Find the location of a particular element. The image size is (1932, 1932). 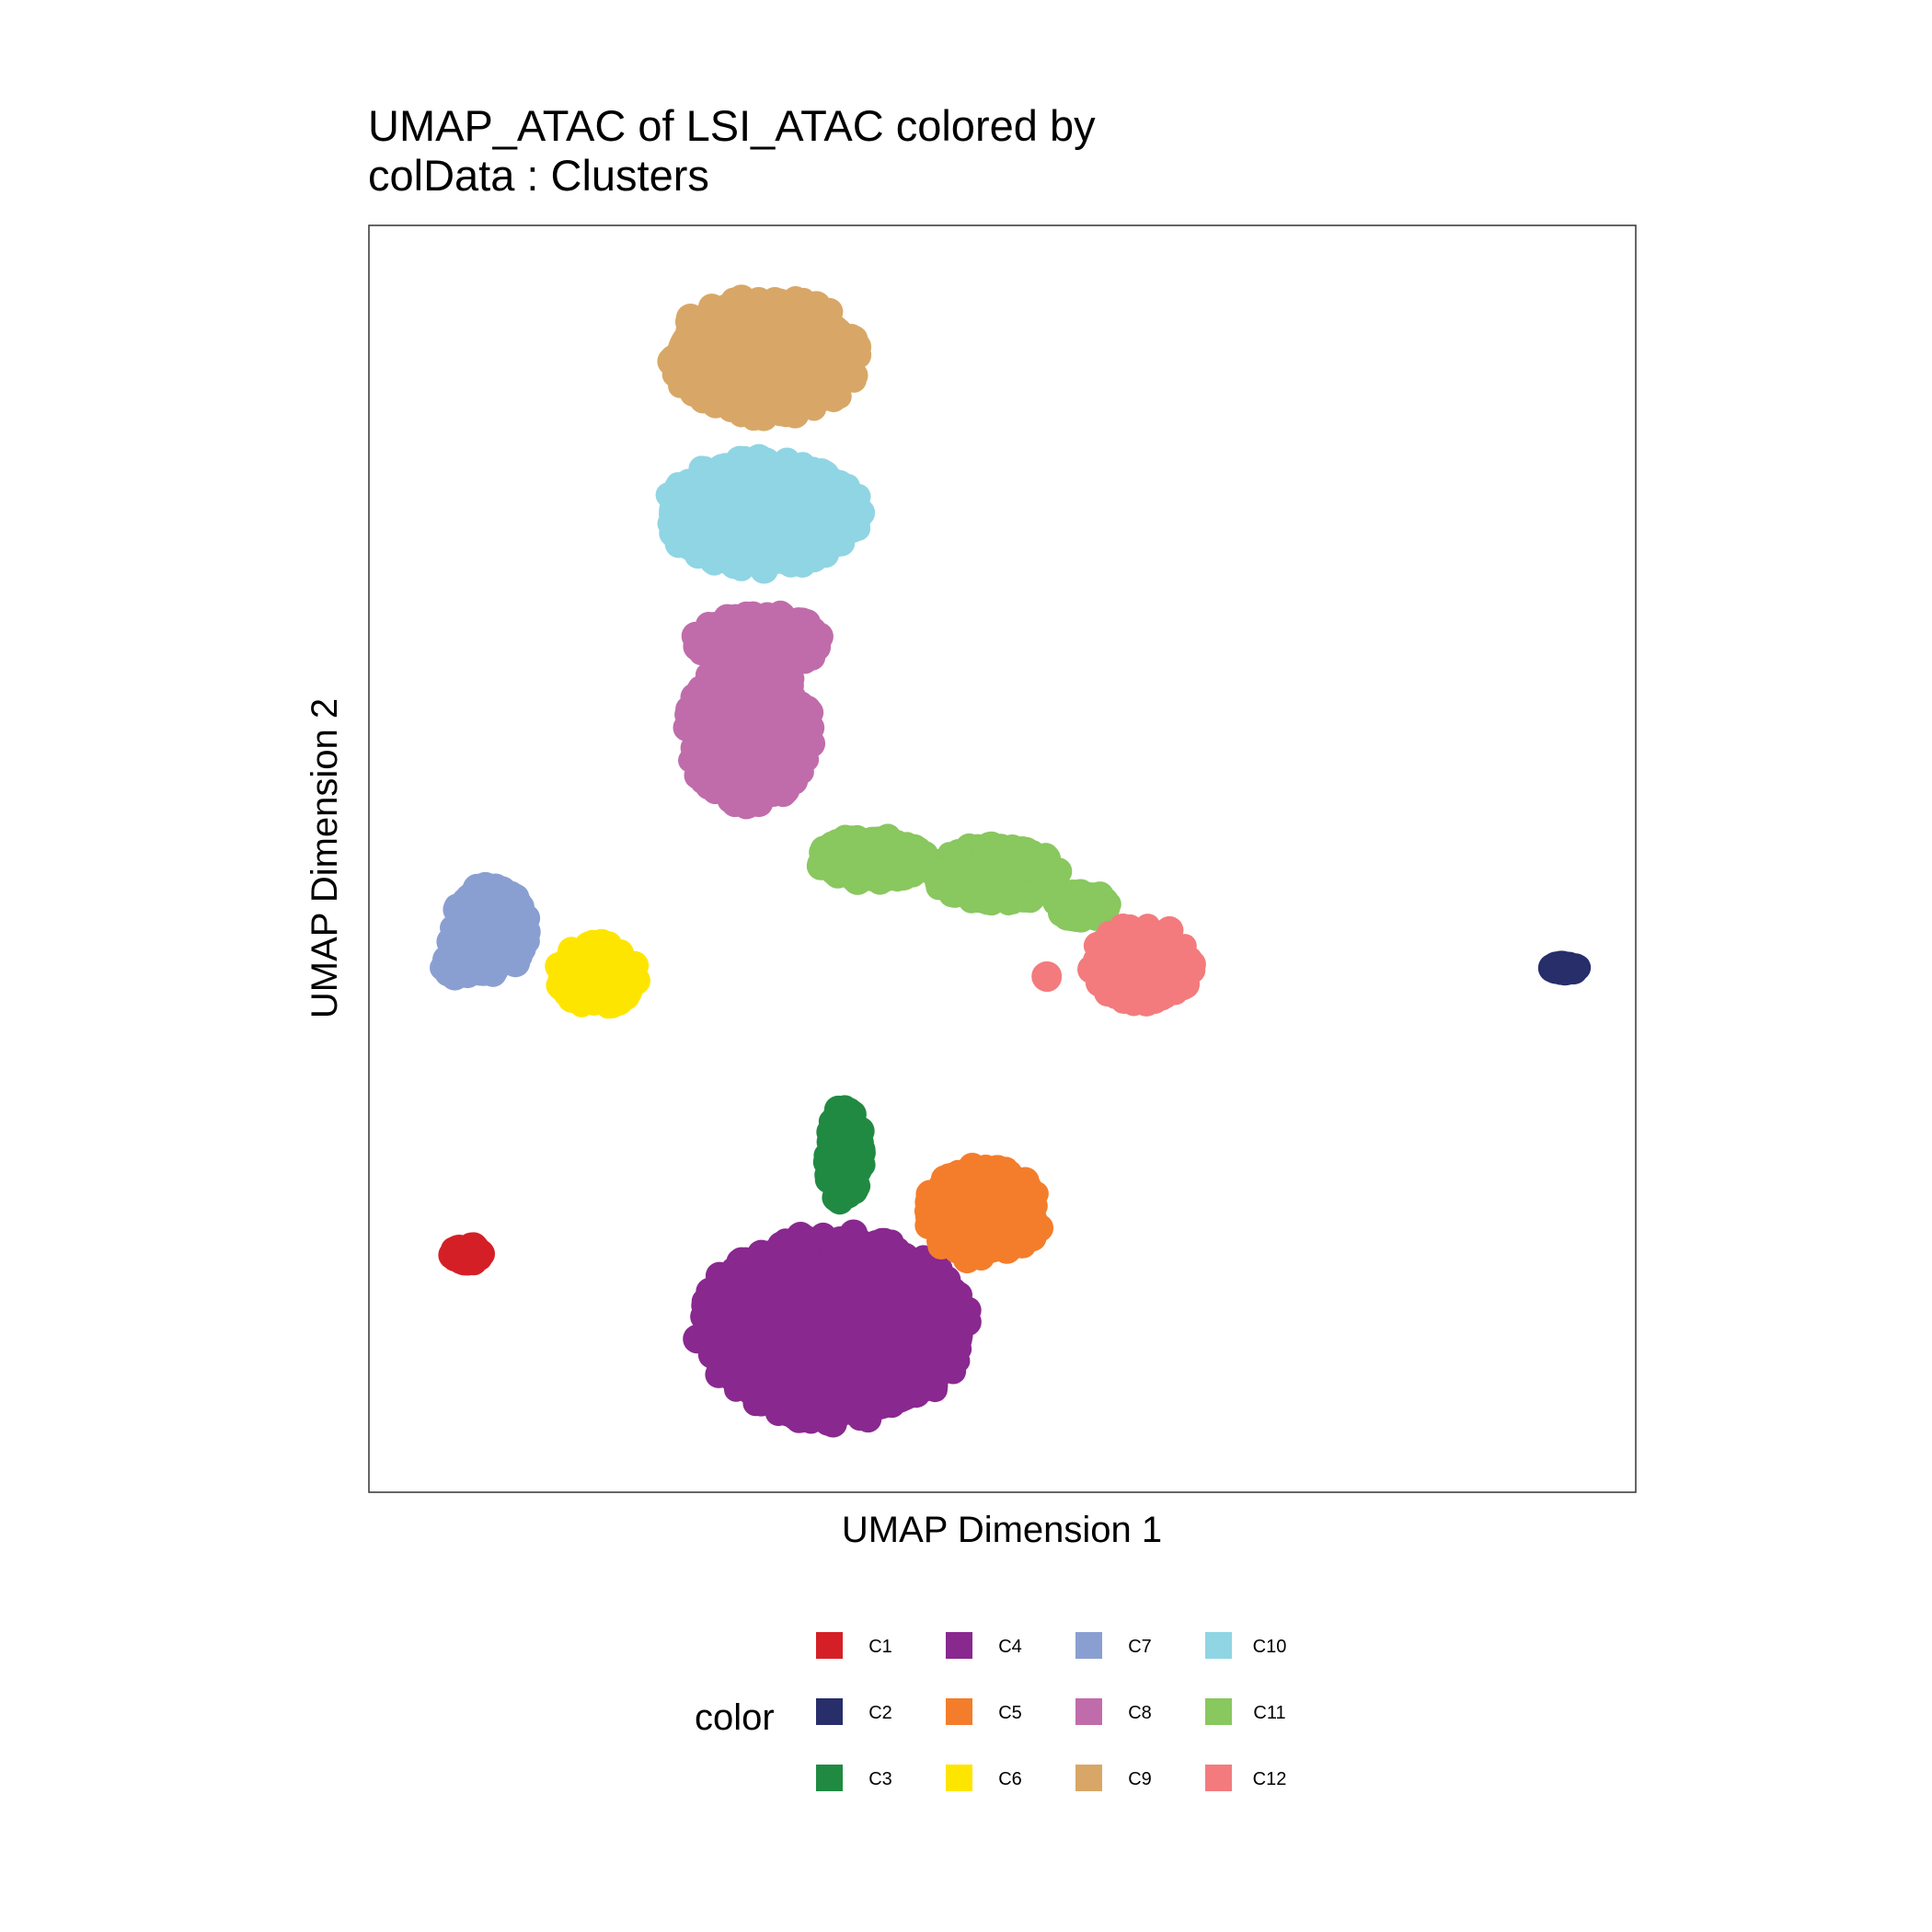

legend-label-c9: C9 is located at coordinates (1140, 1779).